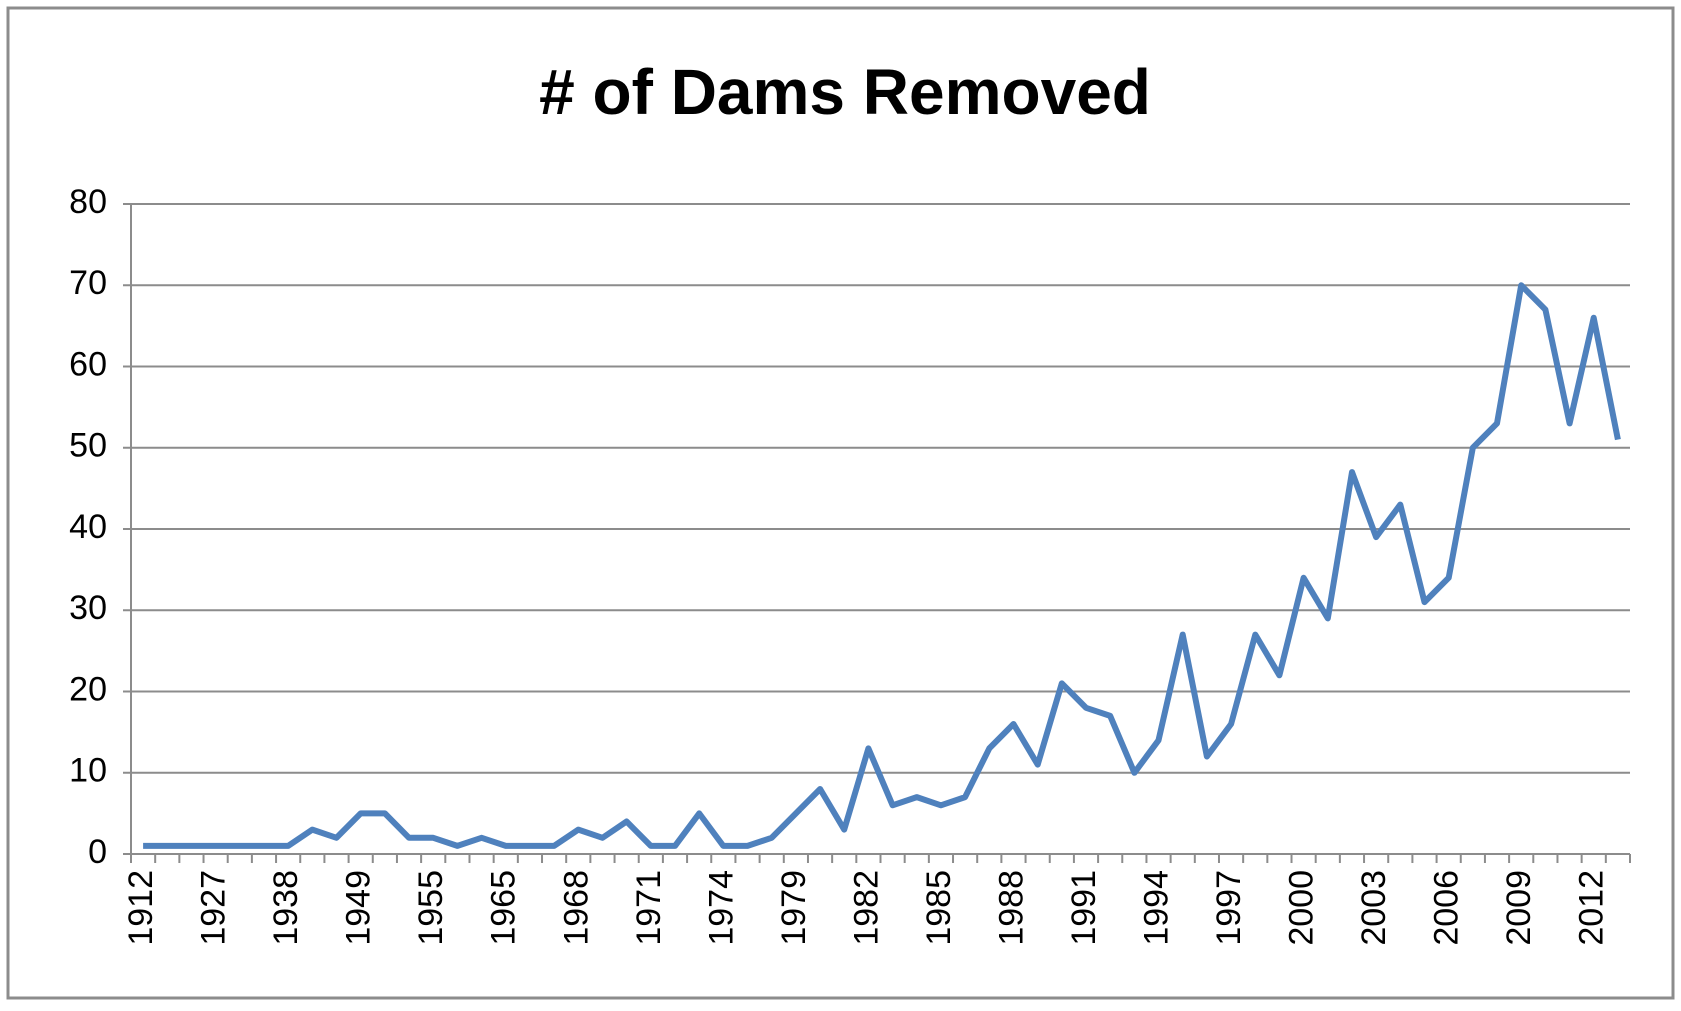  I want to click on x-tick-label: 2006, so click(1447, 908).